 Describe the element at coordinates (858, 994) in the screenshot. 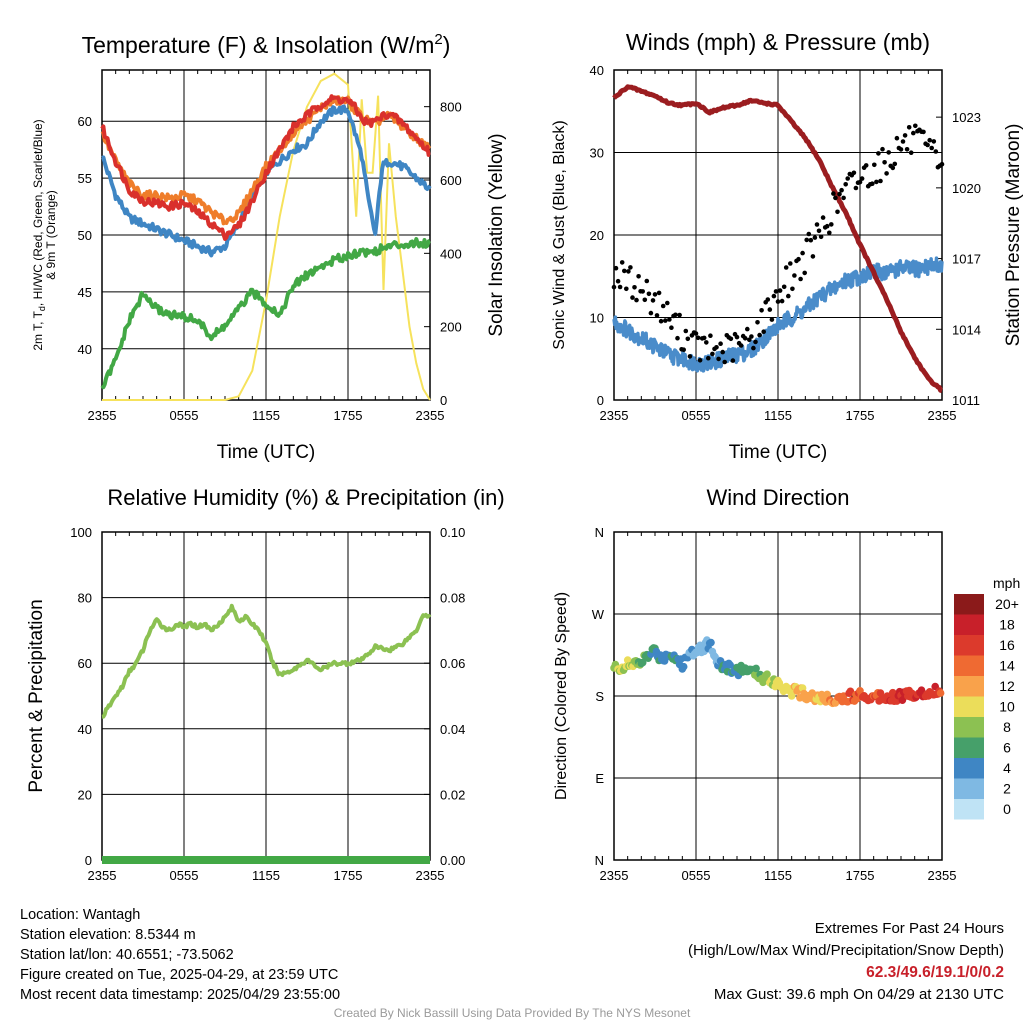

I see `max-gust: Max Gust: 39.6 mph On 04/29 at 2130 UTC` at that location.